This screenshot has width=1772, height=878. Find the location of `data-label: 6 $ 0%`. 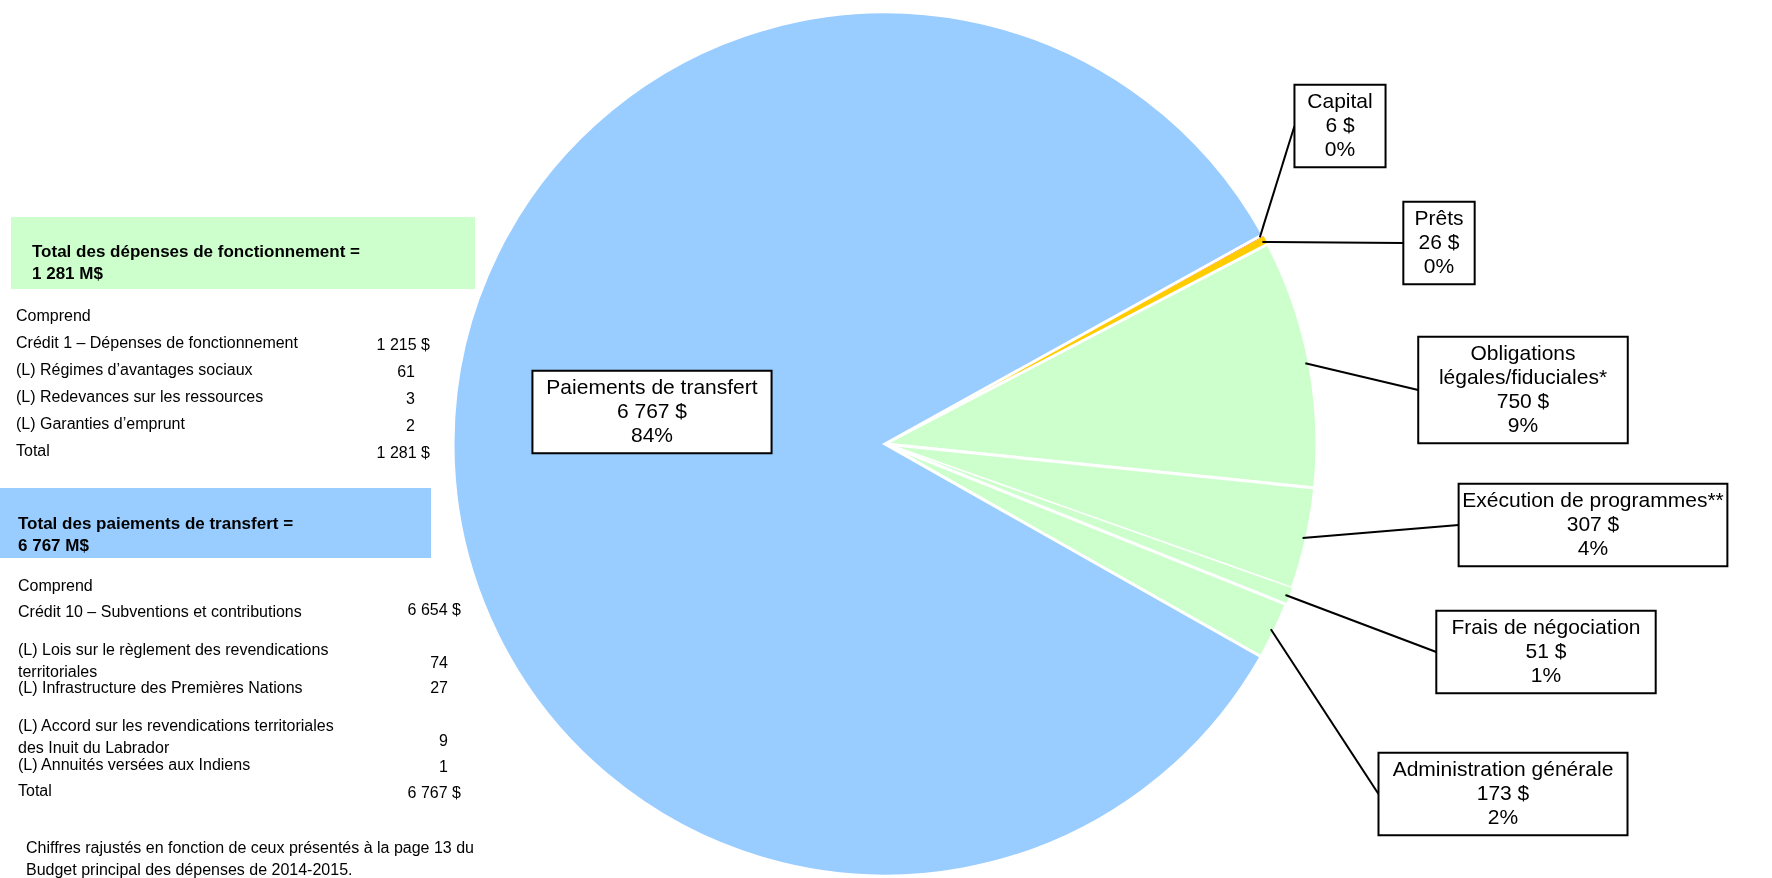

data-label: 6 $ 0% is located at coordinates (1340, 137).